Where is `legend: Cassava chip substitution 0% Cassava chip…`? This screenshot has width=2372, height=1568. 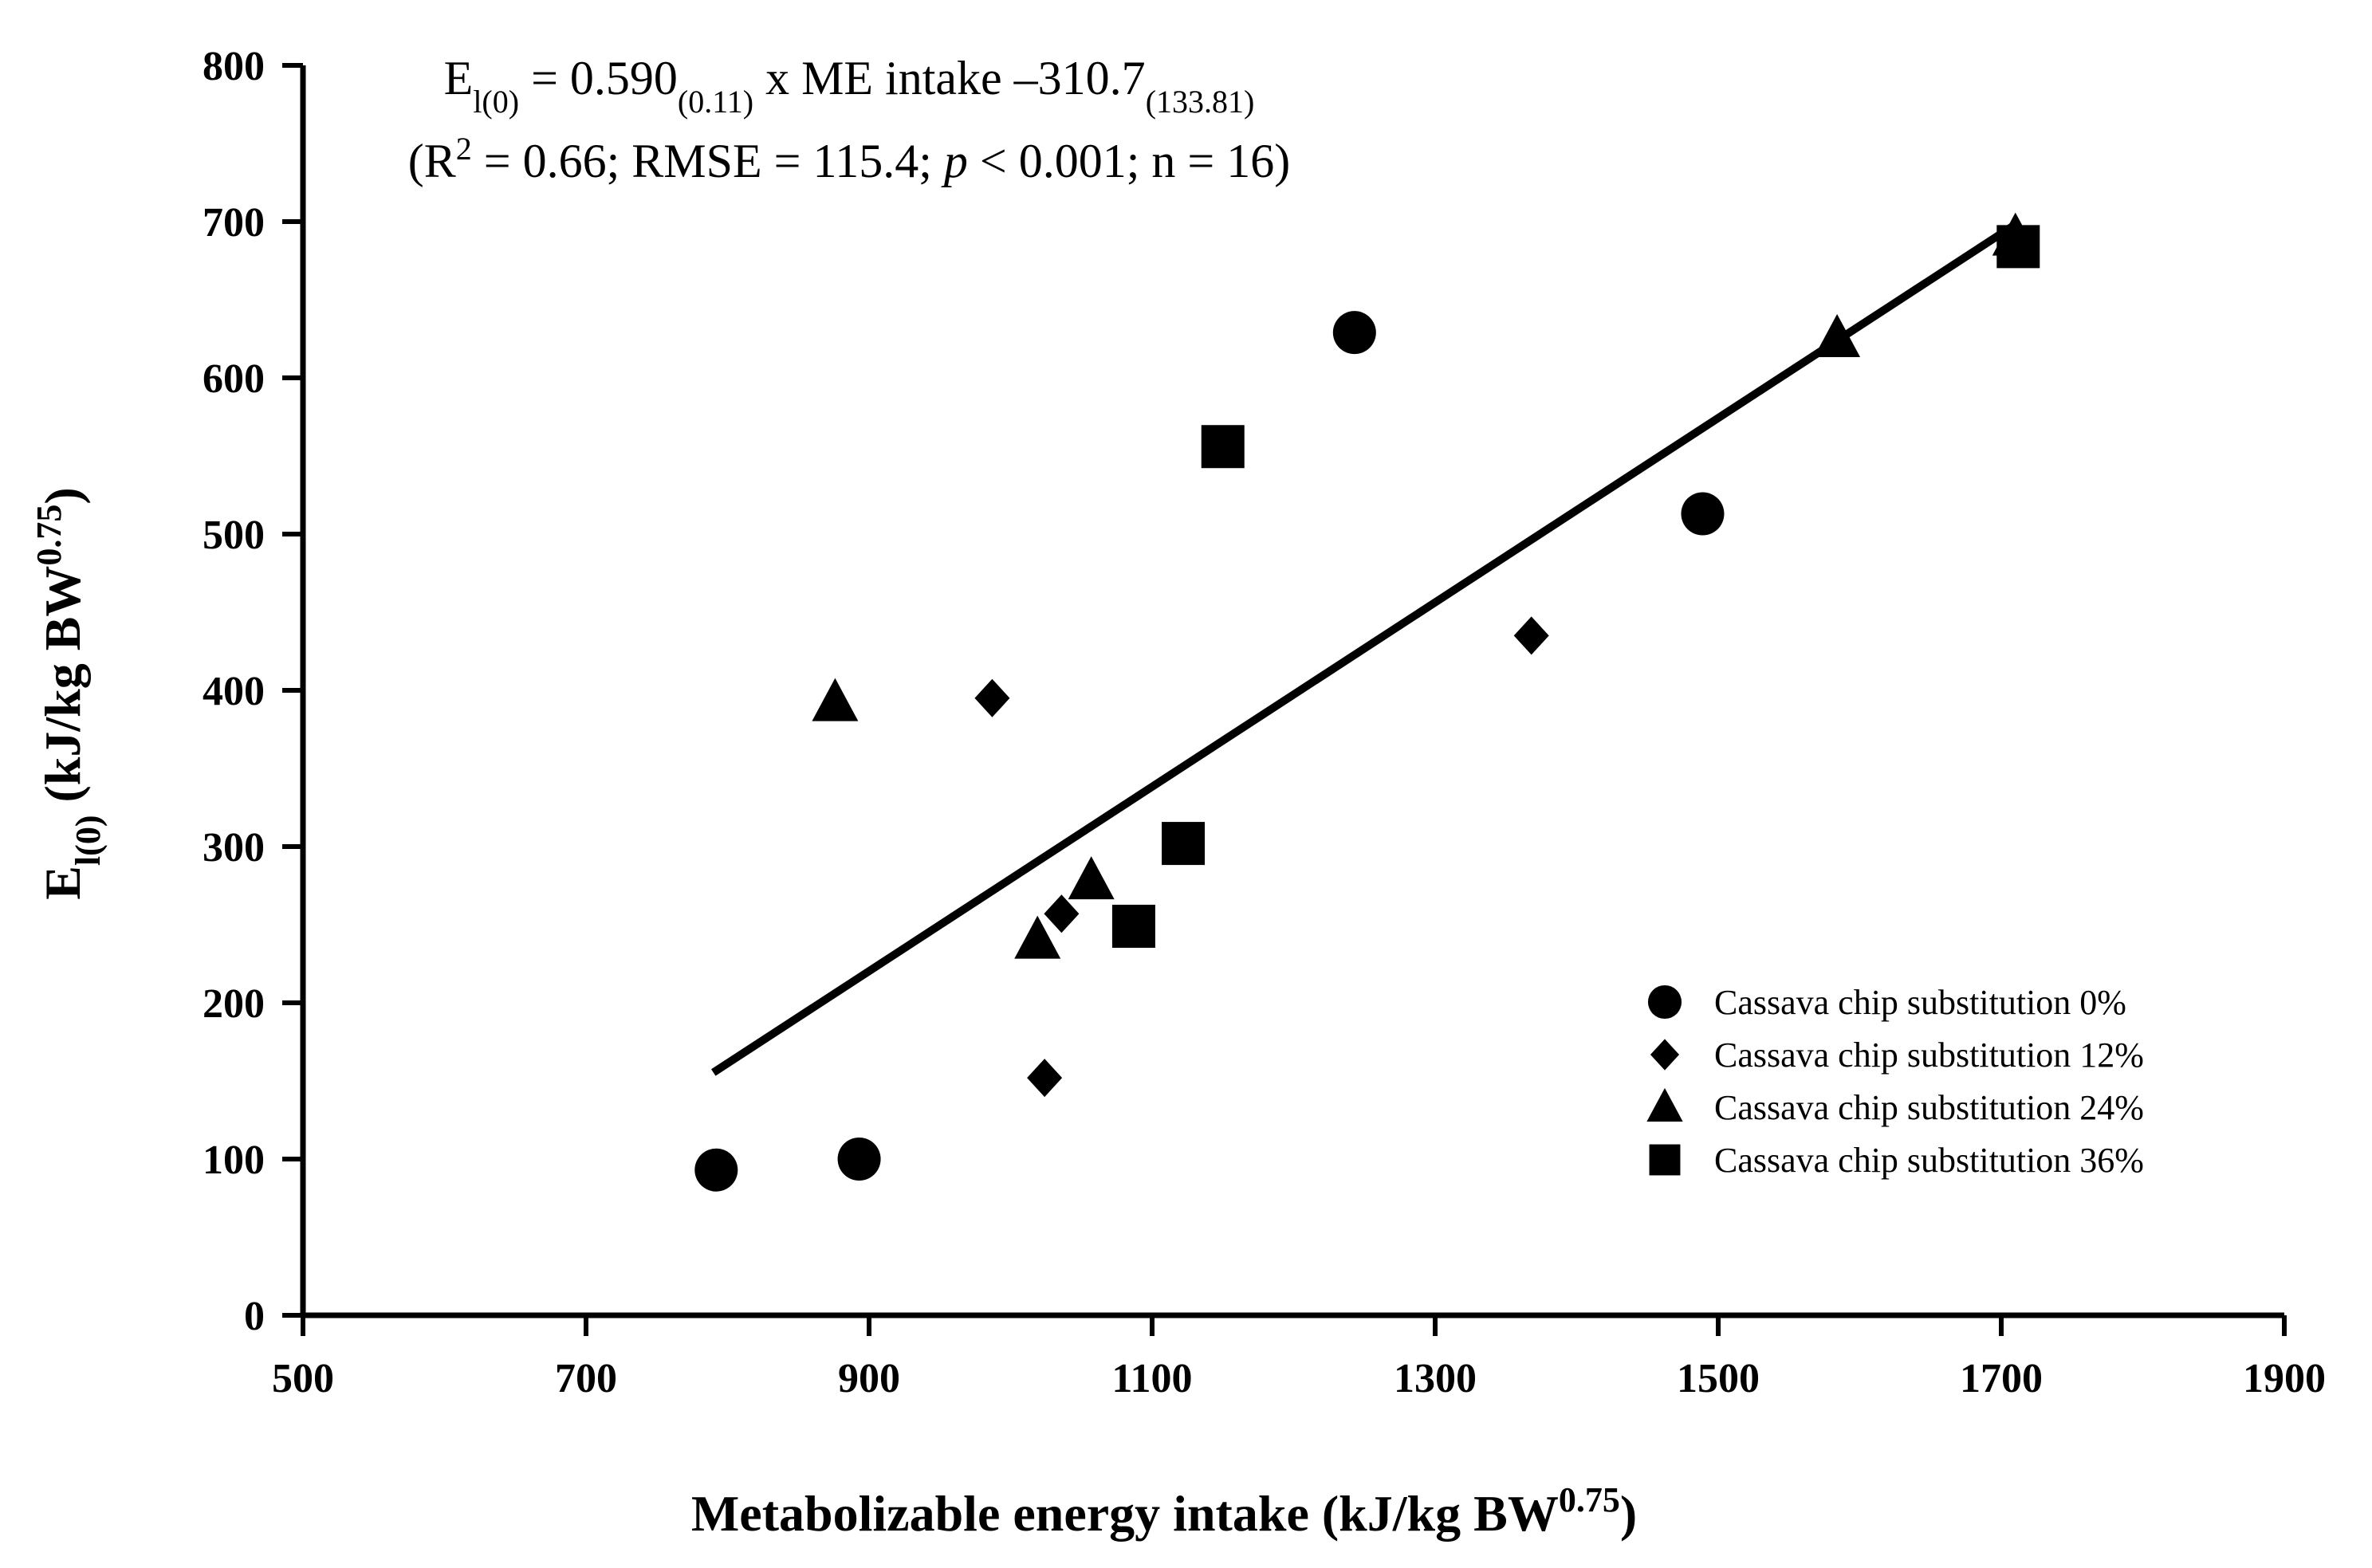 legend: Cassava chip substitution 0% Cassava chip… is located at coordinates (1895, 1081).